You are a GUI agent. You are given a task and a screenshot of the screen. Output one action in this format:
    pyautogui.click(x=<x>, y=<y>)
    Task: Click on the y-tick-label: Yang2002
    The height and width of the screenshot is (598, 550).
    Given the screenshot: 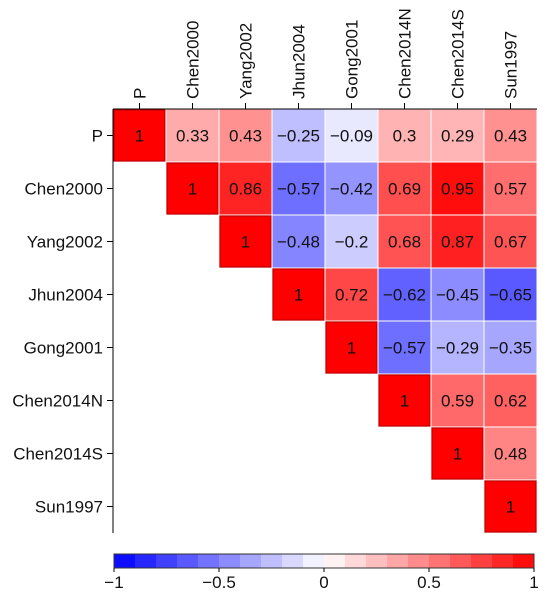 What is the action you would take?
    pyautogui.click(x=65, y=242)
    